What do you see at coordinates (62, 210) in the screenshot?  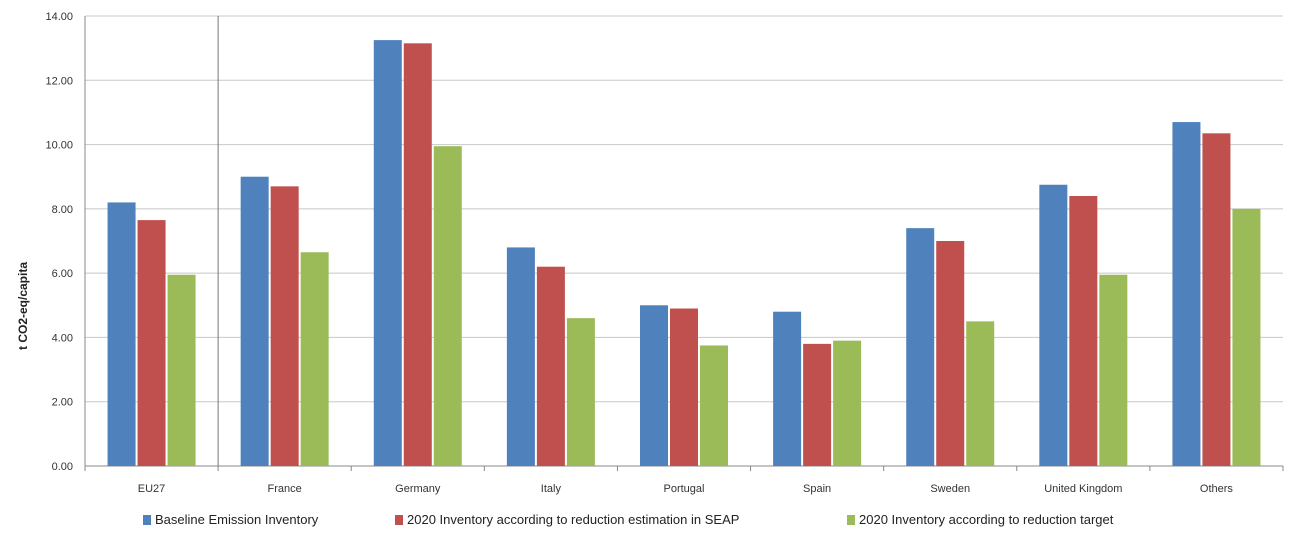 I see `y-tick-label: 8.00` at bounding box center [62, 210].